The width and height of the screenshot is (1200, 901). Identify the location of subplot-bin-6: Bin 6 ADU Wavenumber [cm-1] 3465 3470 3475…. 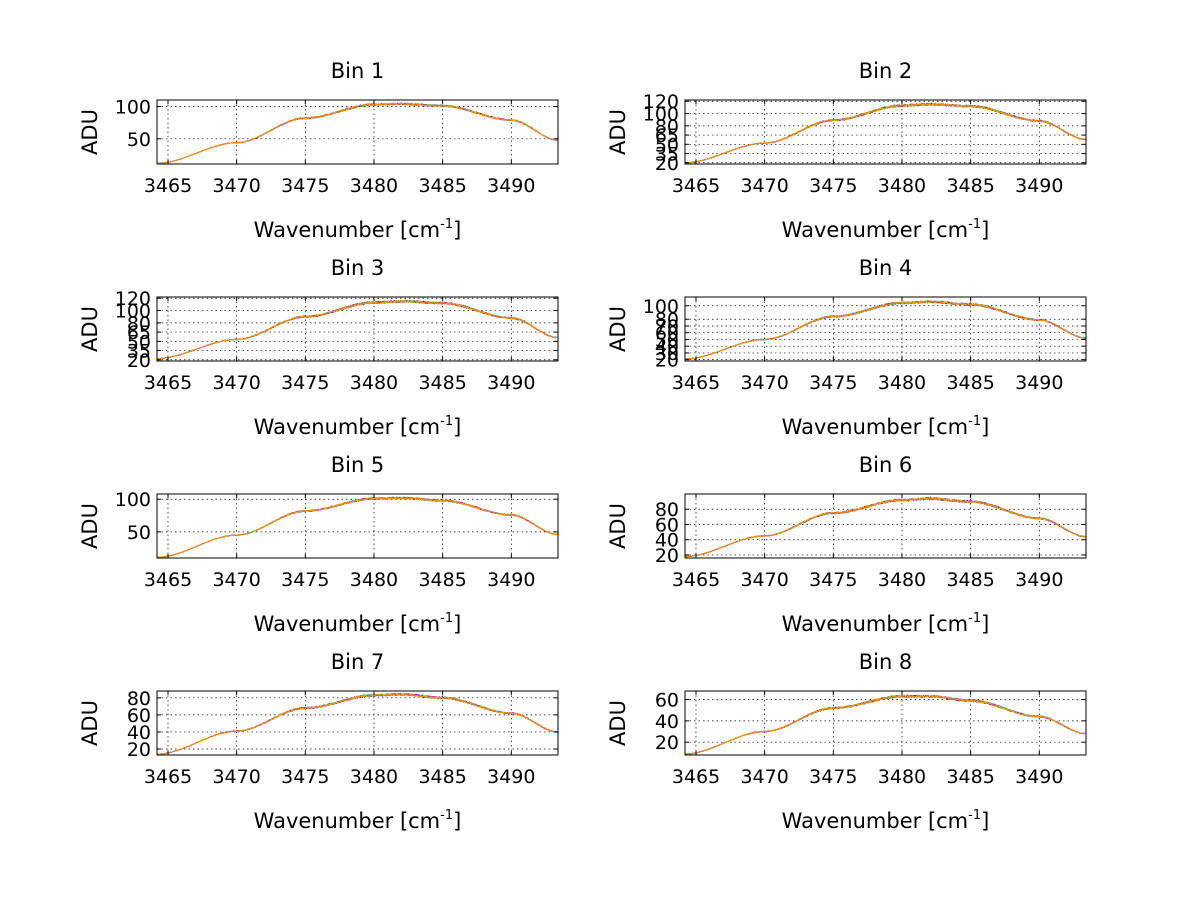
(846, 544).